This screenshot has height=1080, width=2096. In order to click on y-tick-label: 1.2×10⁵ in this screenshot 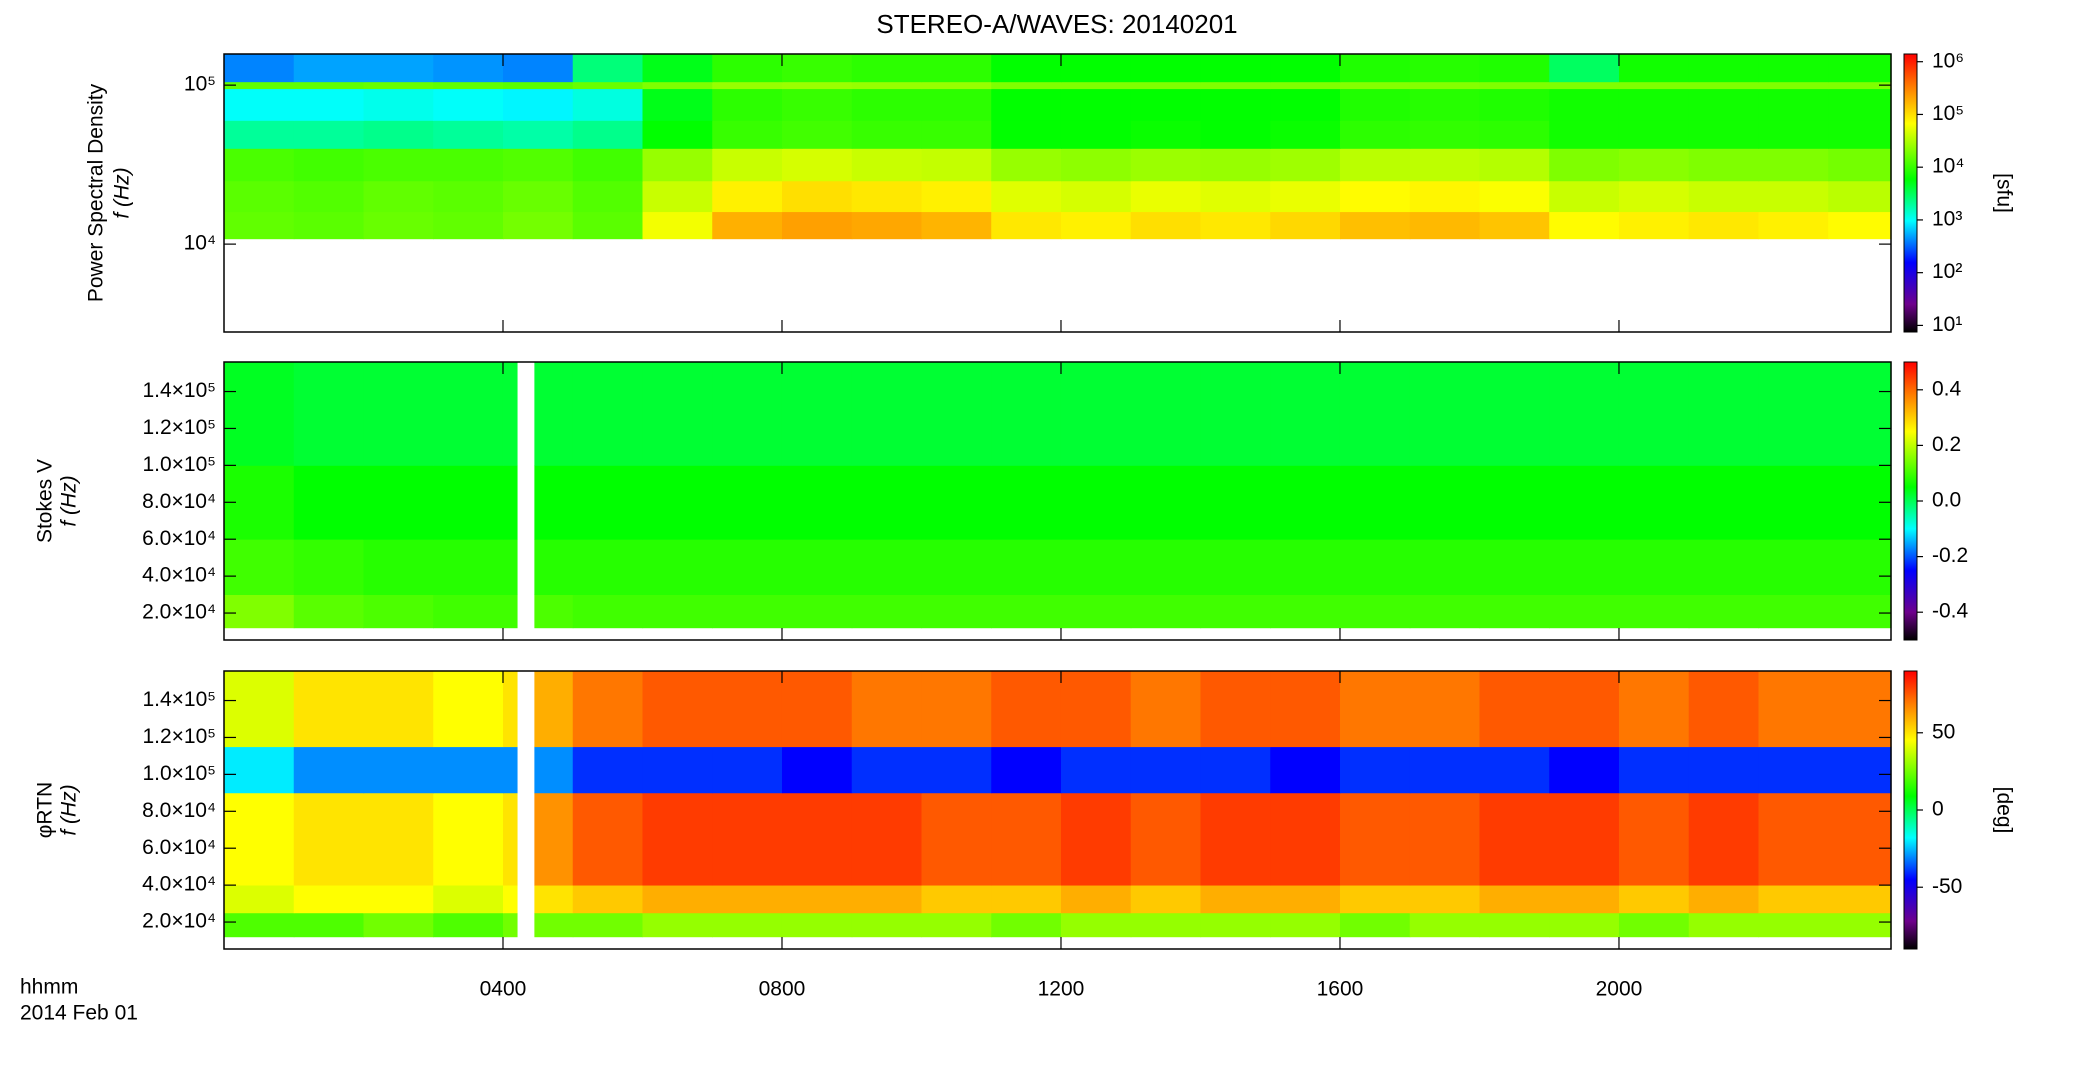, I will do `click(179, 736)`.